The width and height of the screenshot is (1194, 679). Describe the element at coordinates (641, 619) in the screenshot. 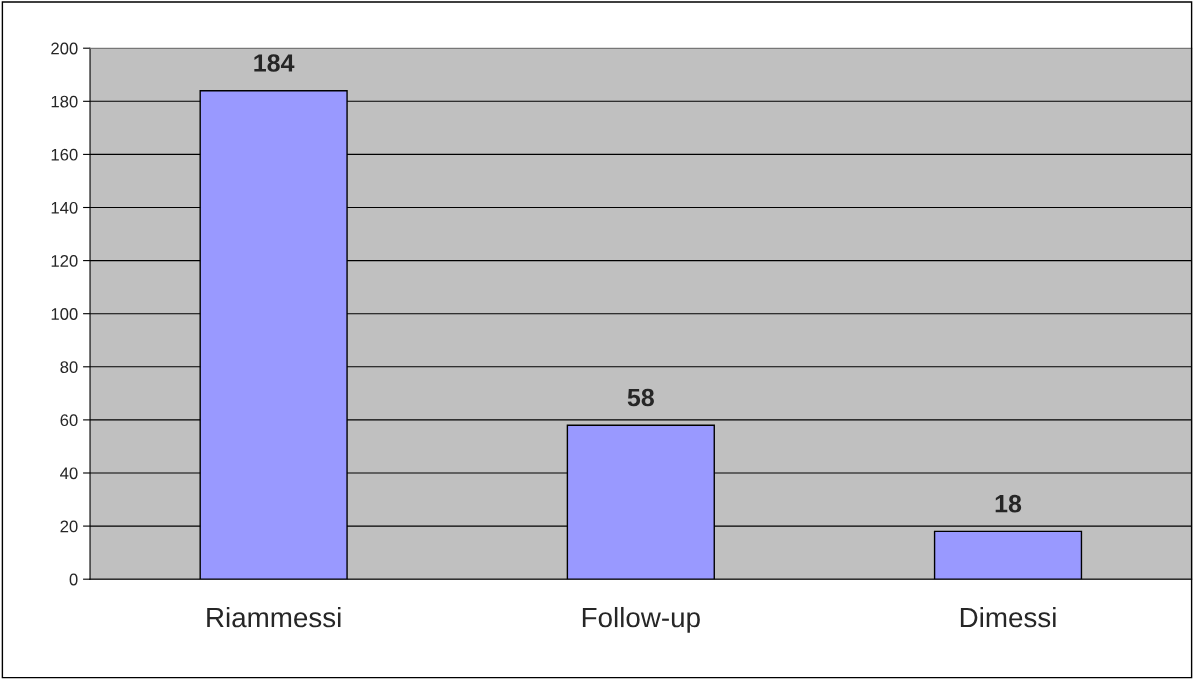

I see `x-tick-label: Follow-up` at that location.